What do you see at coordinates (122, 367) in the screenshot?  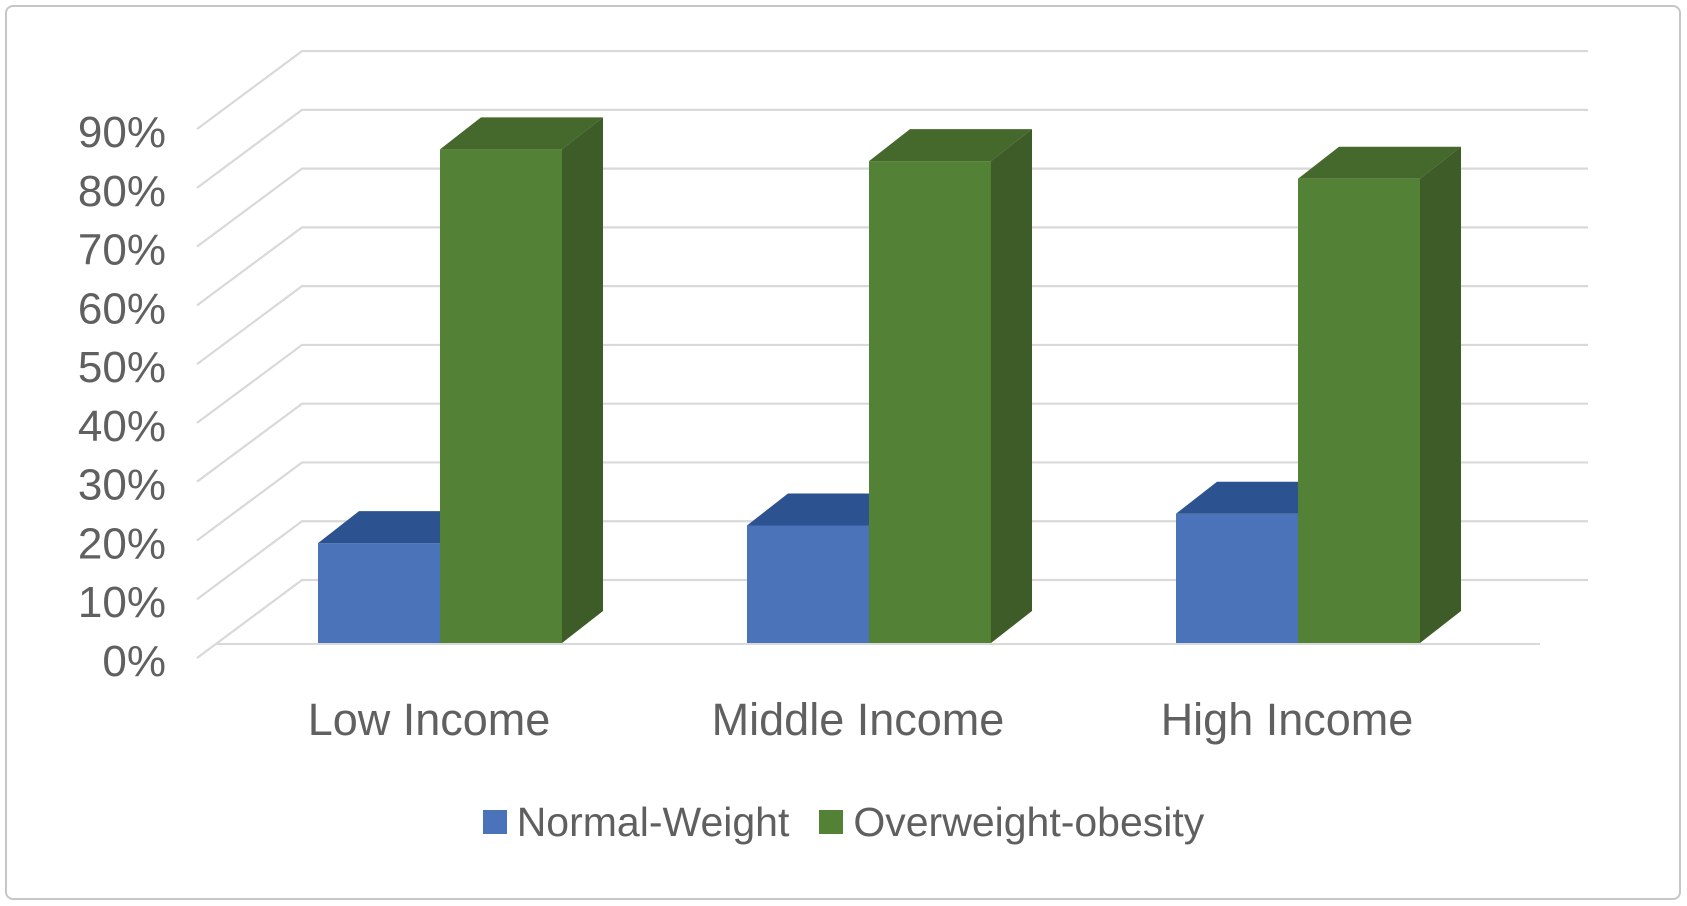 I see `y-tick-label-50: 50%` at bounding box center [122, 367].